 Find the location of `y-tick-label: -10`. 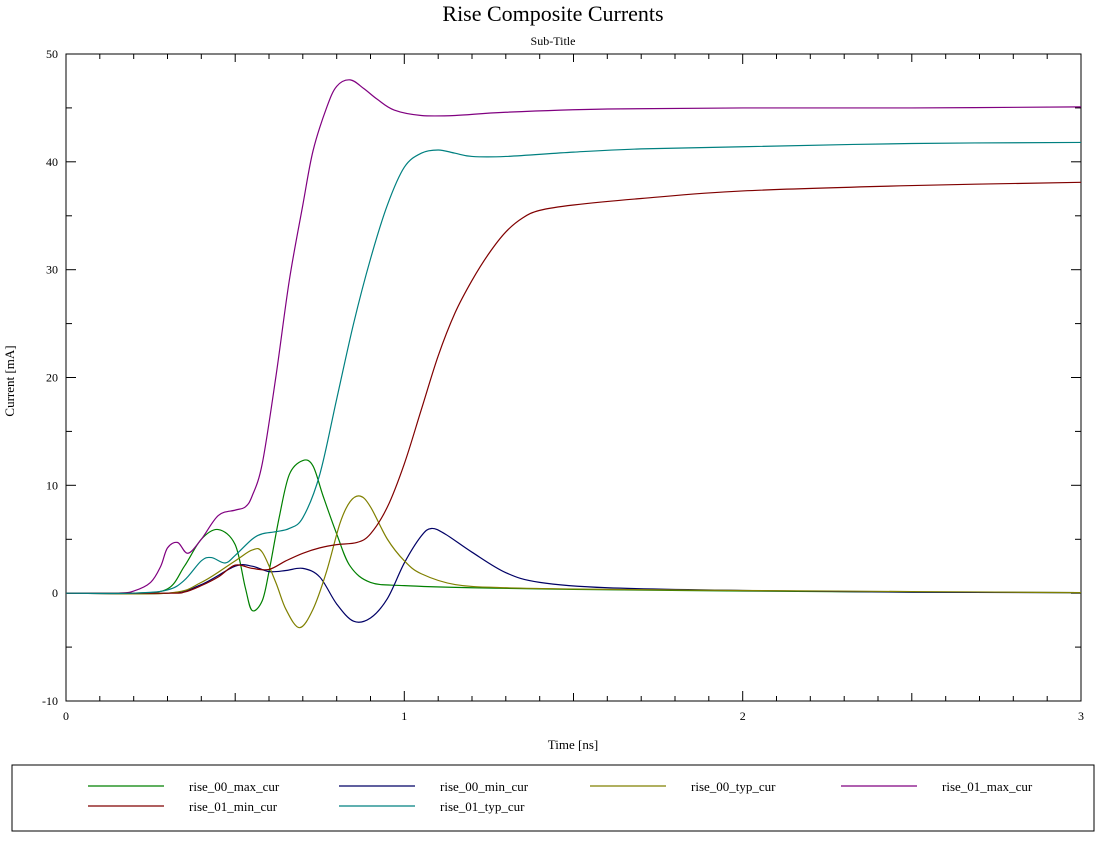

y-tick-label: -10 is located at coordinates (50, 701).